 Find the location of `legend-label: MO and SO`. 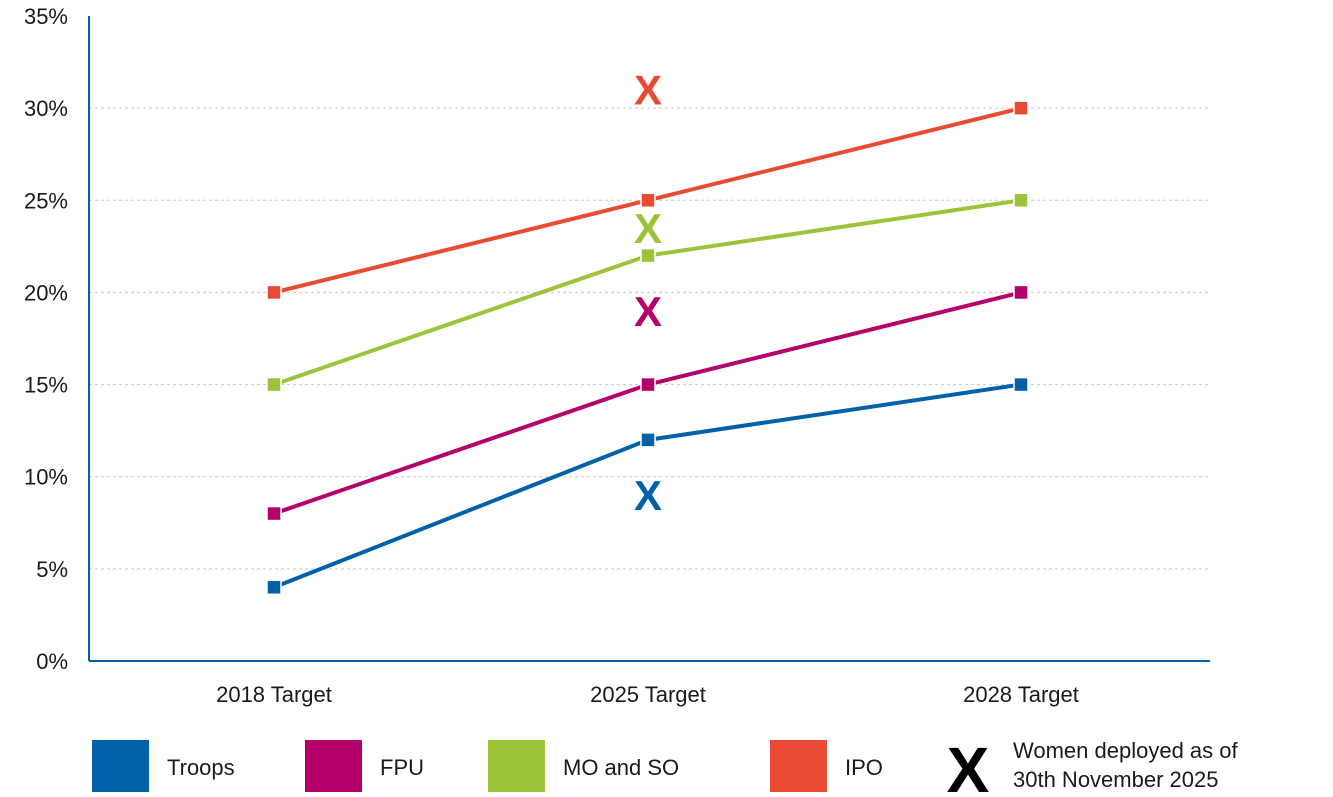

legend-label: MO and SO is located at coordinates (621, 767).